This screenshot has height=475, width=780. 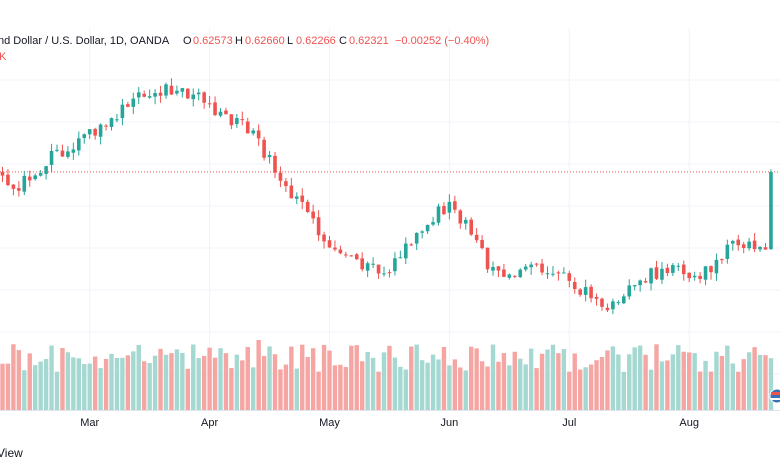 I want to click on low-label: L, so click(x=290, y=41).